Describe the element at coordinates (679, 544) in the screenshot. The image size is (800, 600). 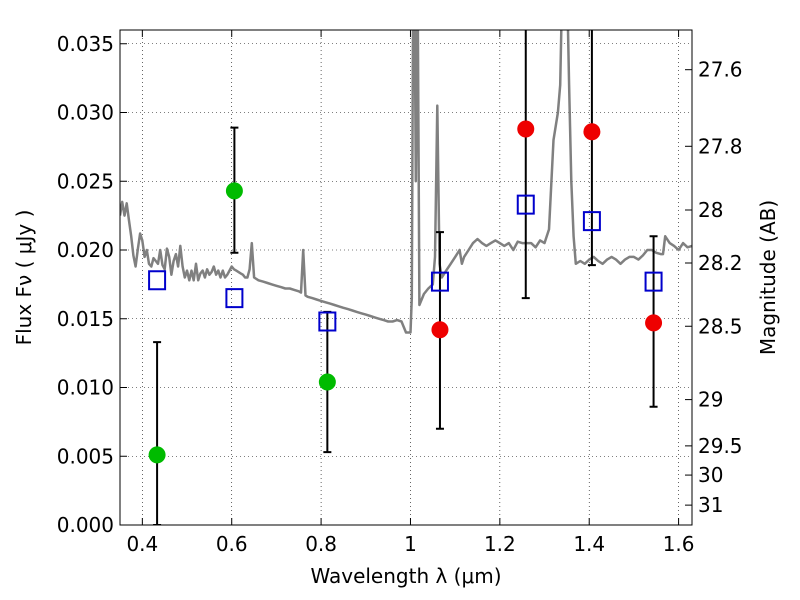
I see `x-tick-label: 1.6` at that location.